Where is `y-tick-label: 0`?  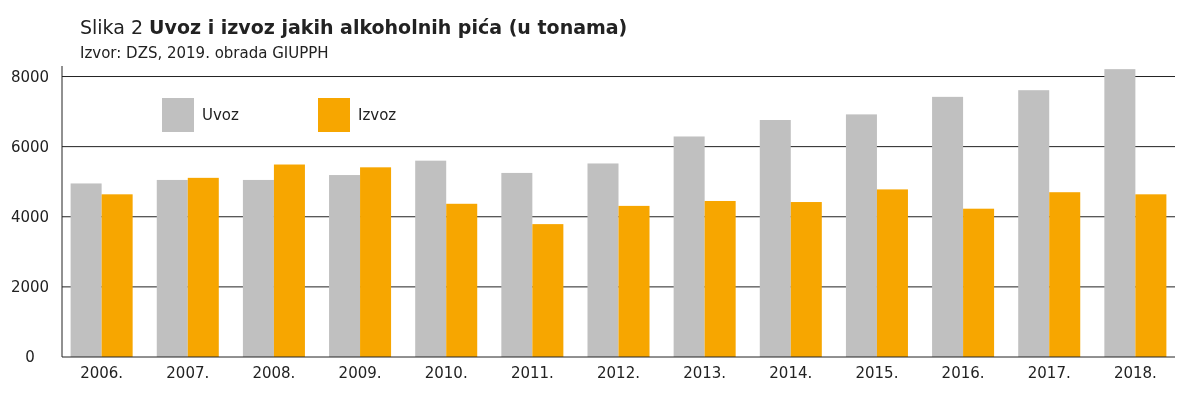
y-tick-label: 0 is located at coordinates (30, 357).